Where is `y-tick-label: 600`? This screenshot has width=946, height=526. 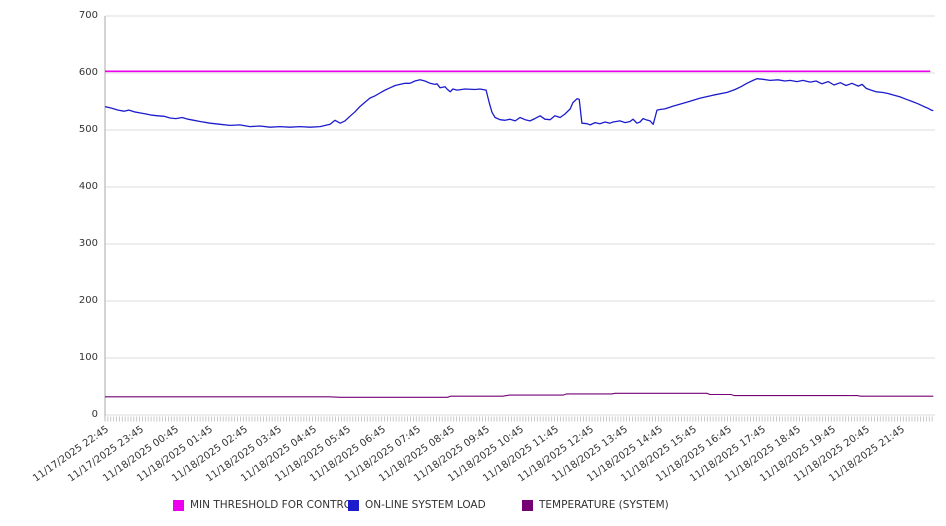
y-tick-label: 600 is located at coordinates (88, 72).